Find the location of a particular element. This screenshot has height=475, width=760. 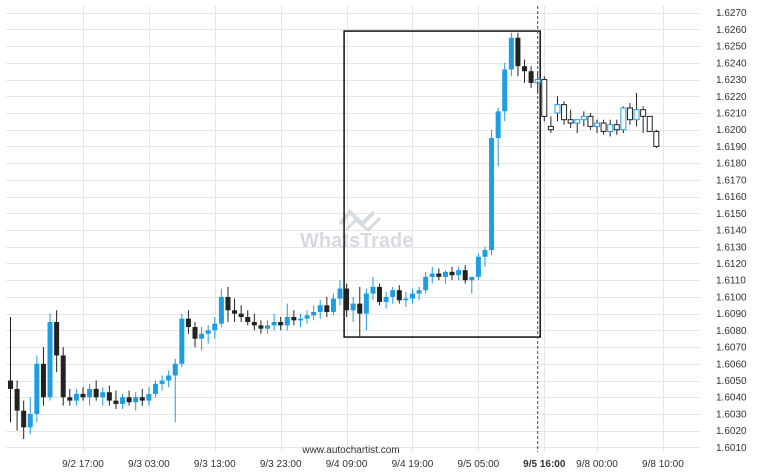

y-tick-label: 1.6100 is located at coordinates (731, 297).